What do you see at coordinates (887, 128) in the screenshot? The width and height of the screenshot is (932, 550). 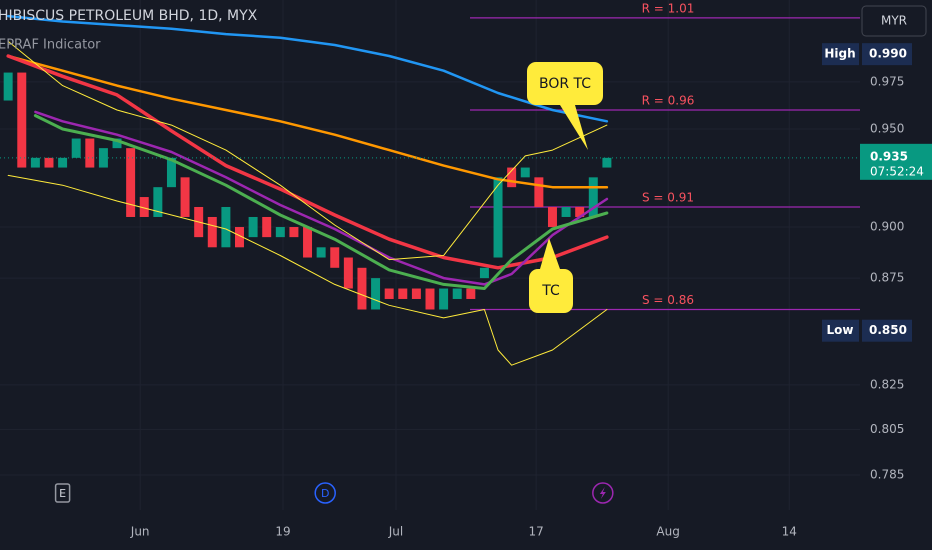 I see `y-tick-label: 0.950` at bounding box center [887, 128].